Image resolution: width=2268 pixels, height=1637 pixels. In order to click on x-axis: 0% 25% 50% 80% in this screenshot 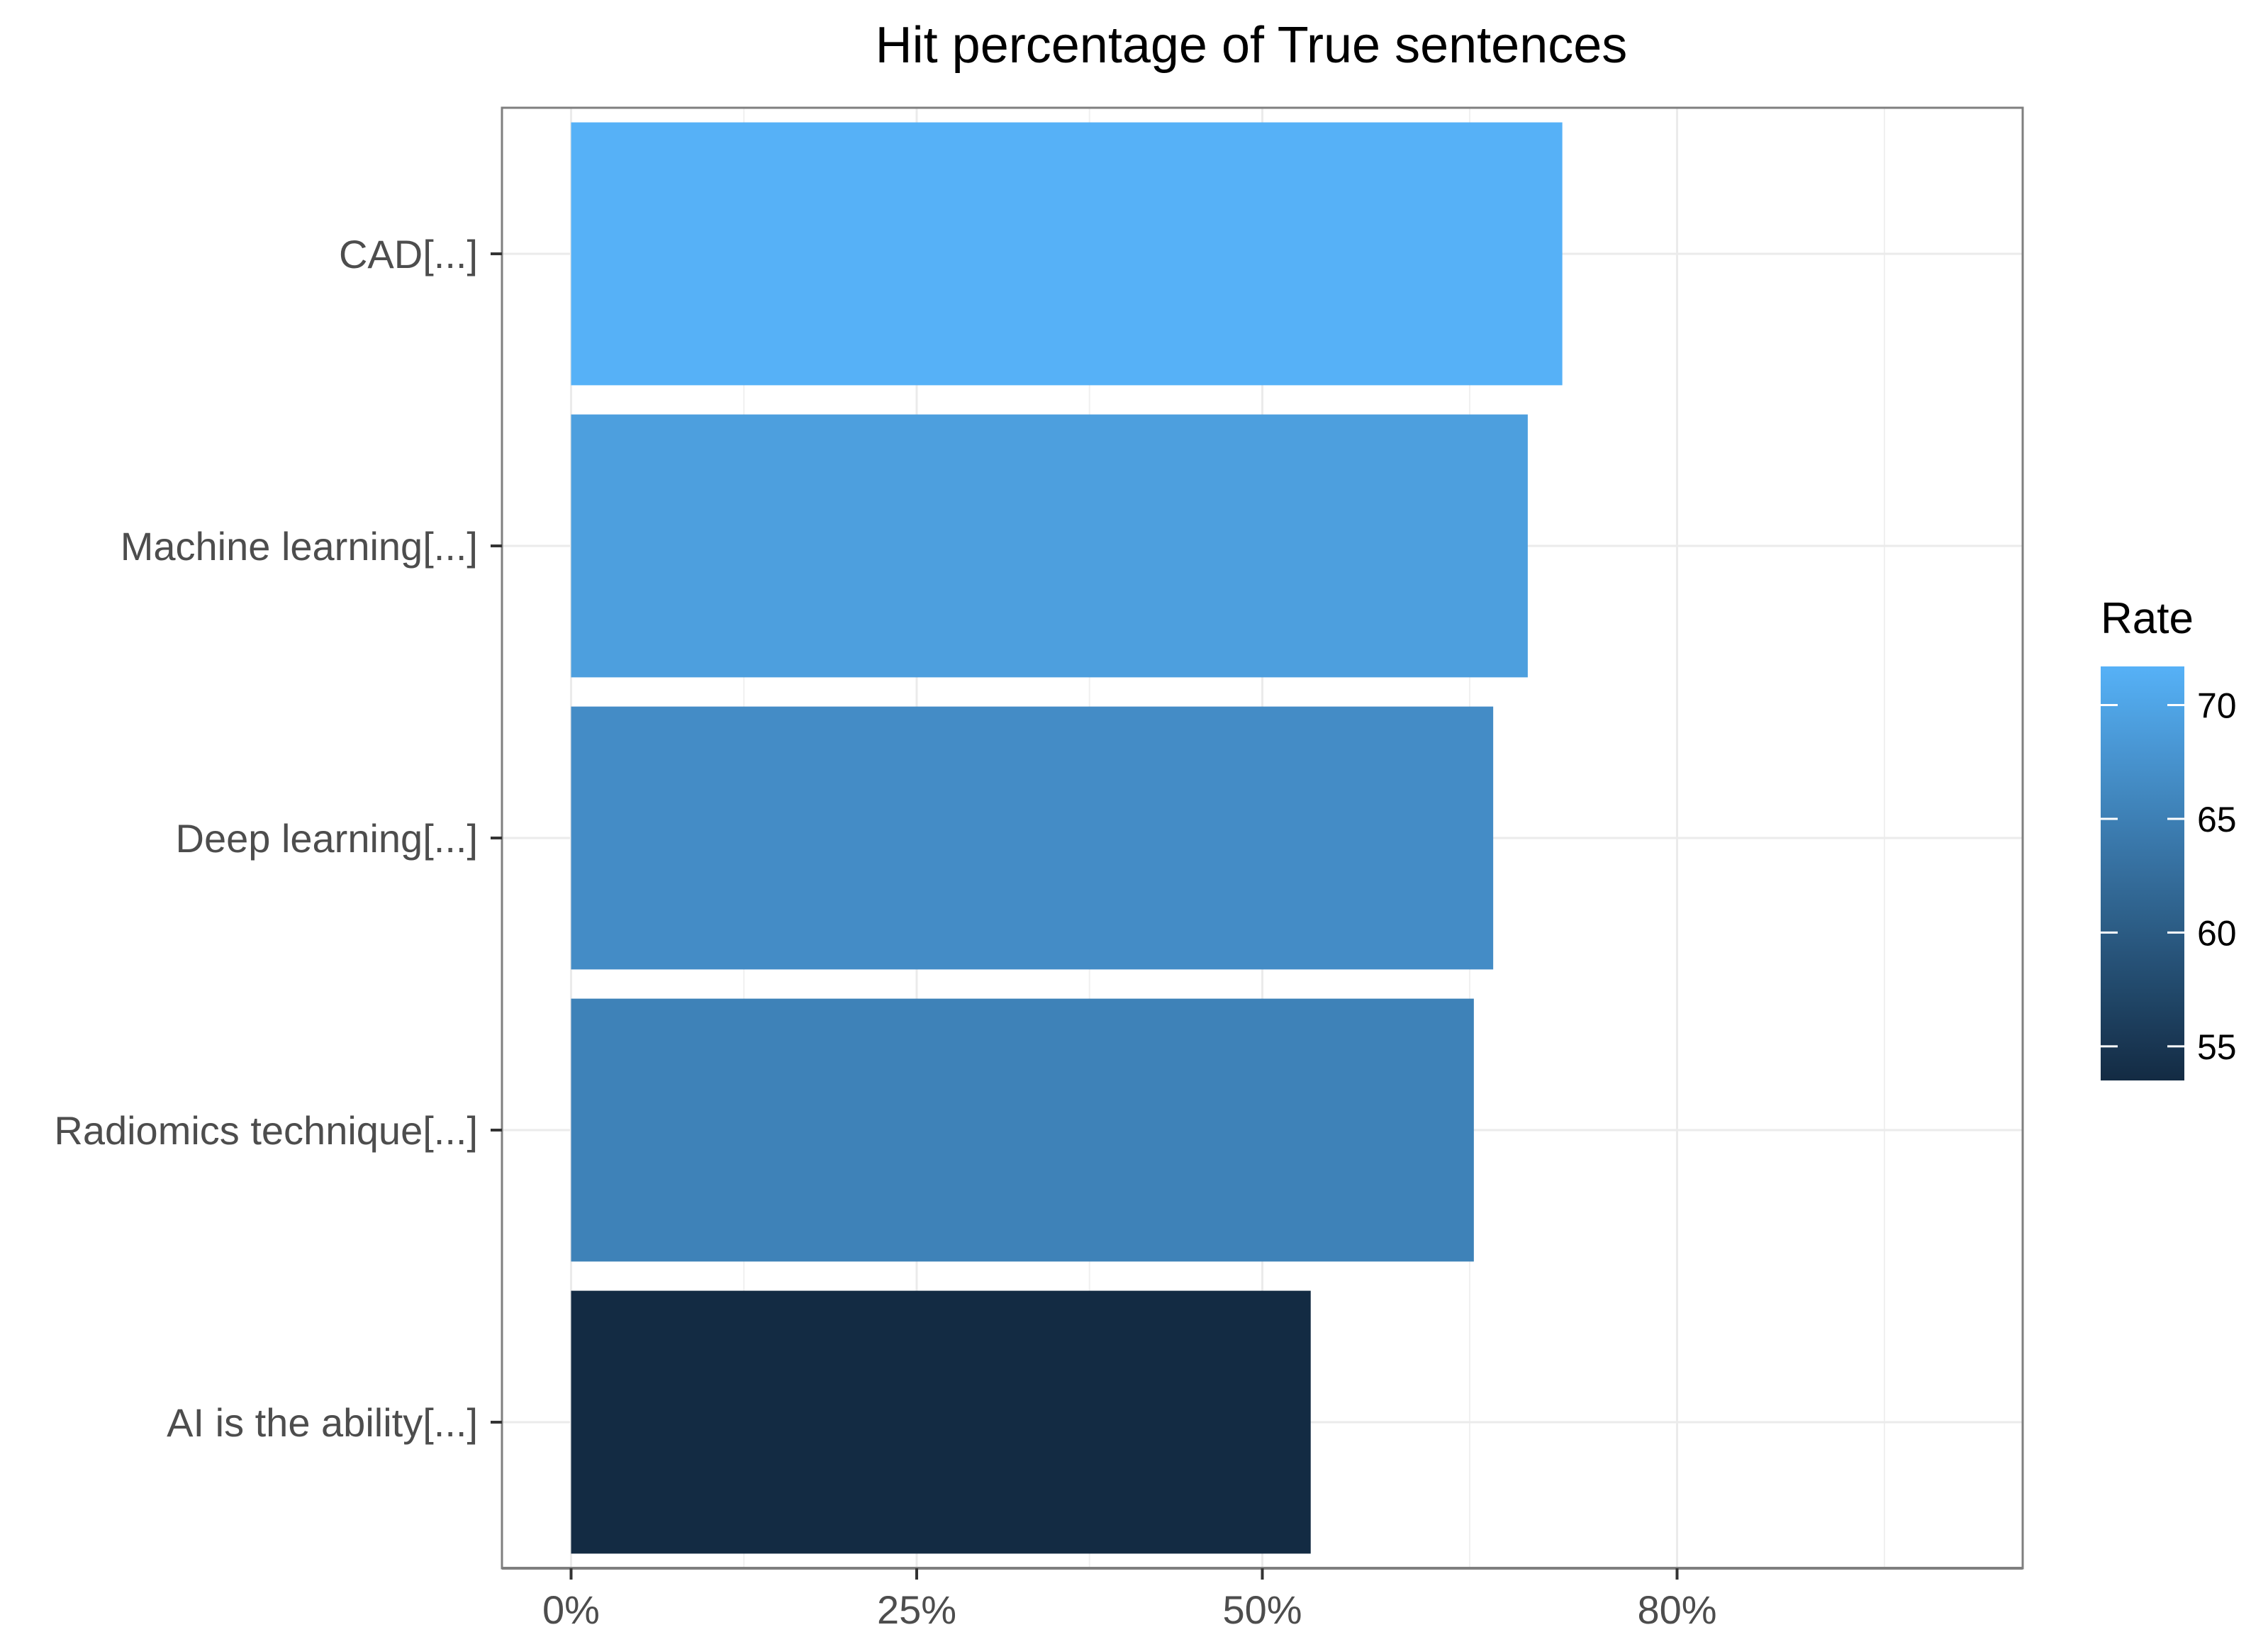, I will do `click(1262, 1599)`.